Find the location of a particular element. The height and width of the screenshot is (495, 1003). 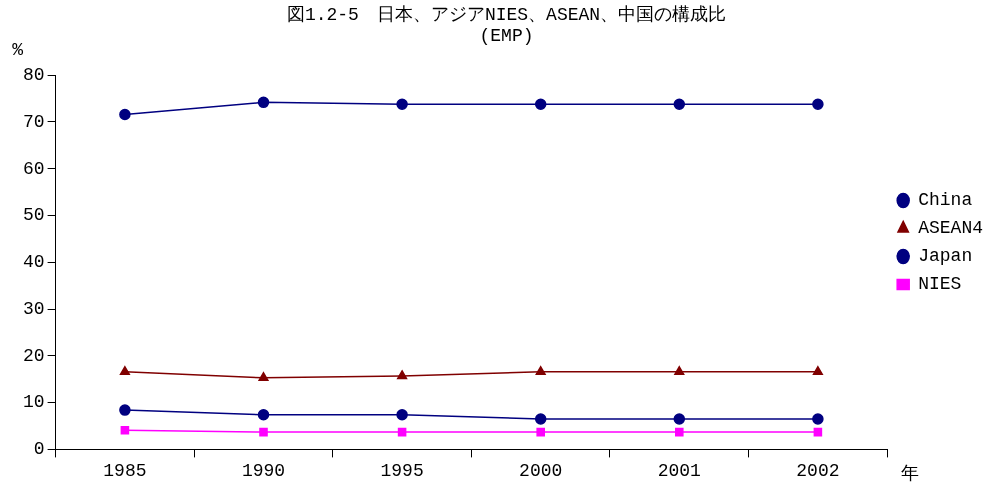

x-tick-label: 2000 is located at coordinates (541, 470).